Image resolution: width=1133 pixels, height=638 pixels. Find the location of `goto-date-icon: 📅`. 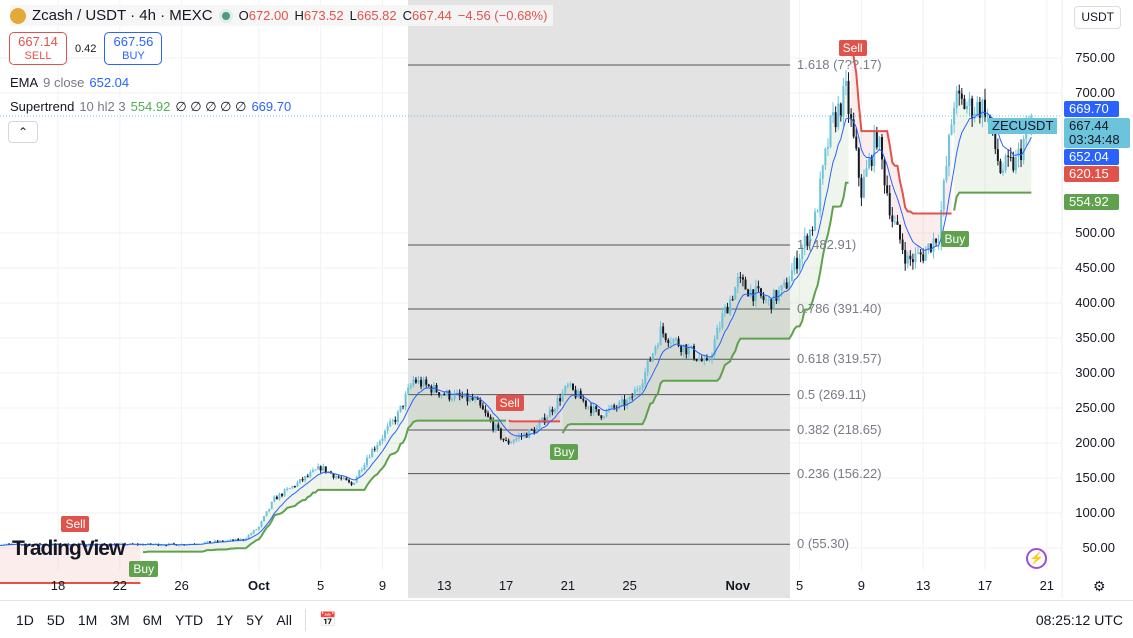

goto-date-icon: 📅 is located at coordinates (327, 619).